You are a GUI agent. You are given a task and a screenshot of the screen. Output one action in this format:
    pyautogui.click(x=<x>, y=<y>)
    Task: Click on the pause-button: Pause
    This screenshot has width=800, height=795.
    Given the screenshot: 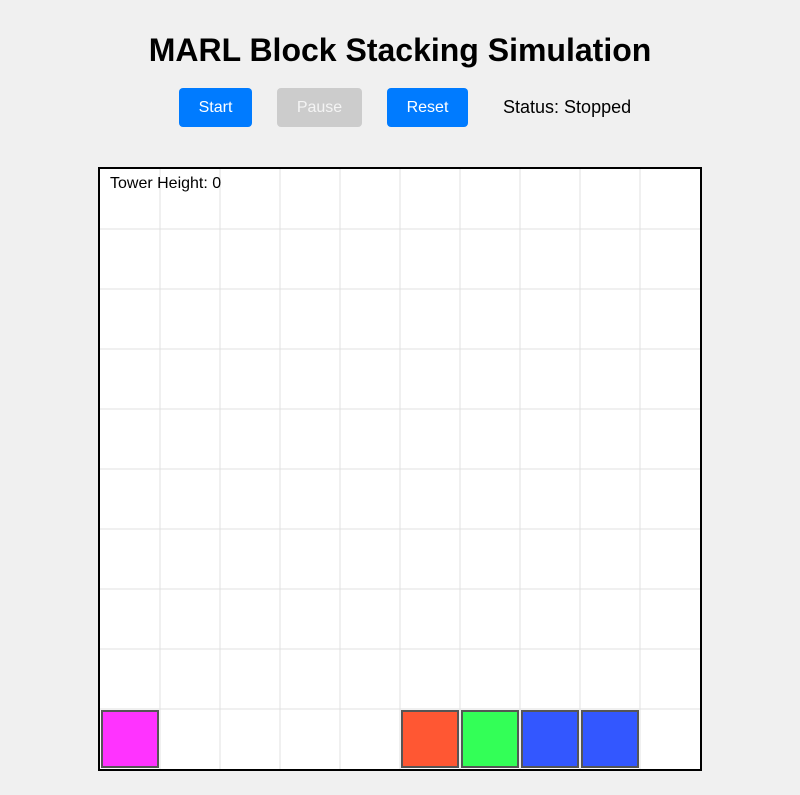 What is the action you would take?
    pyautogui.click(x=319, y=107)
    